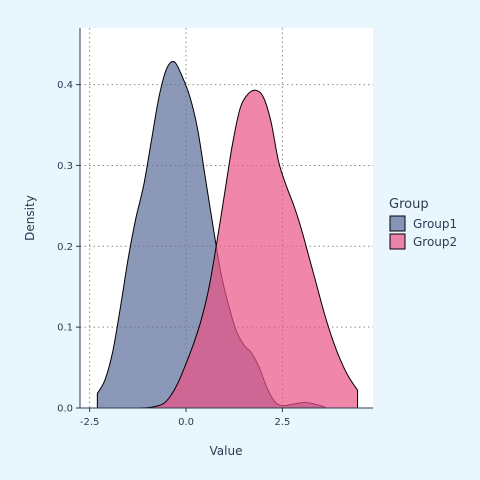  Describe the element at coordinates (409, 204) in the screenshot. I see `legend-title: Group` at that location.